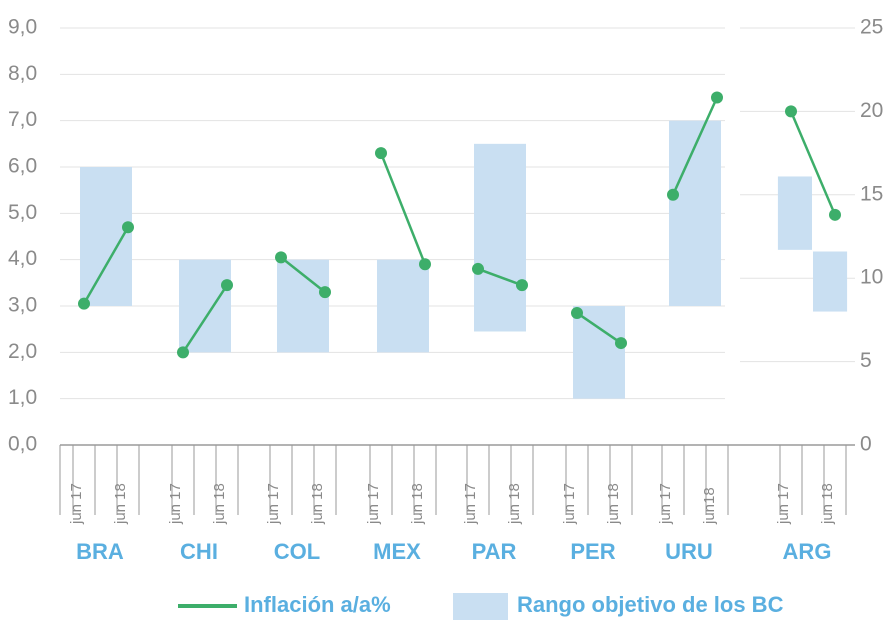  What do you see at coordinates (22, 73) in the screenshot?
I see `y-tick-label: 8,0` at bounding box center [22, 73].